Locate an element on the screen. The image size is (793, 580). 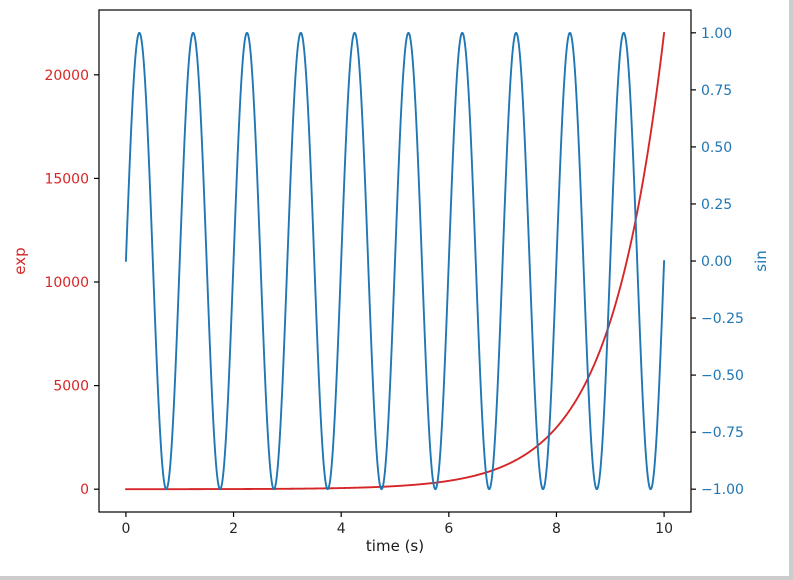
right-tick-label: 0.75 is located at coordinates (716, 91).